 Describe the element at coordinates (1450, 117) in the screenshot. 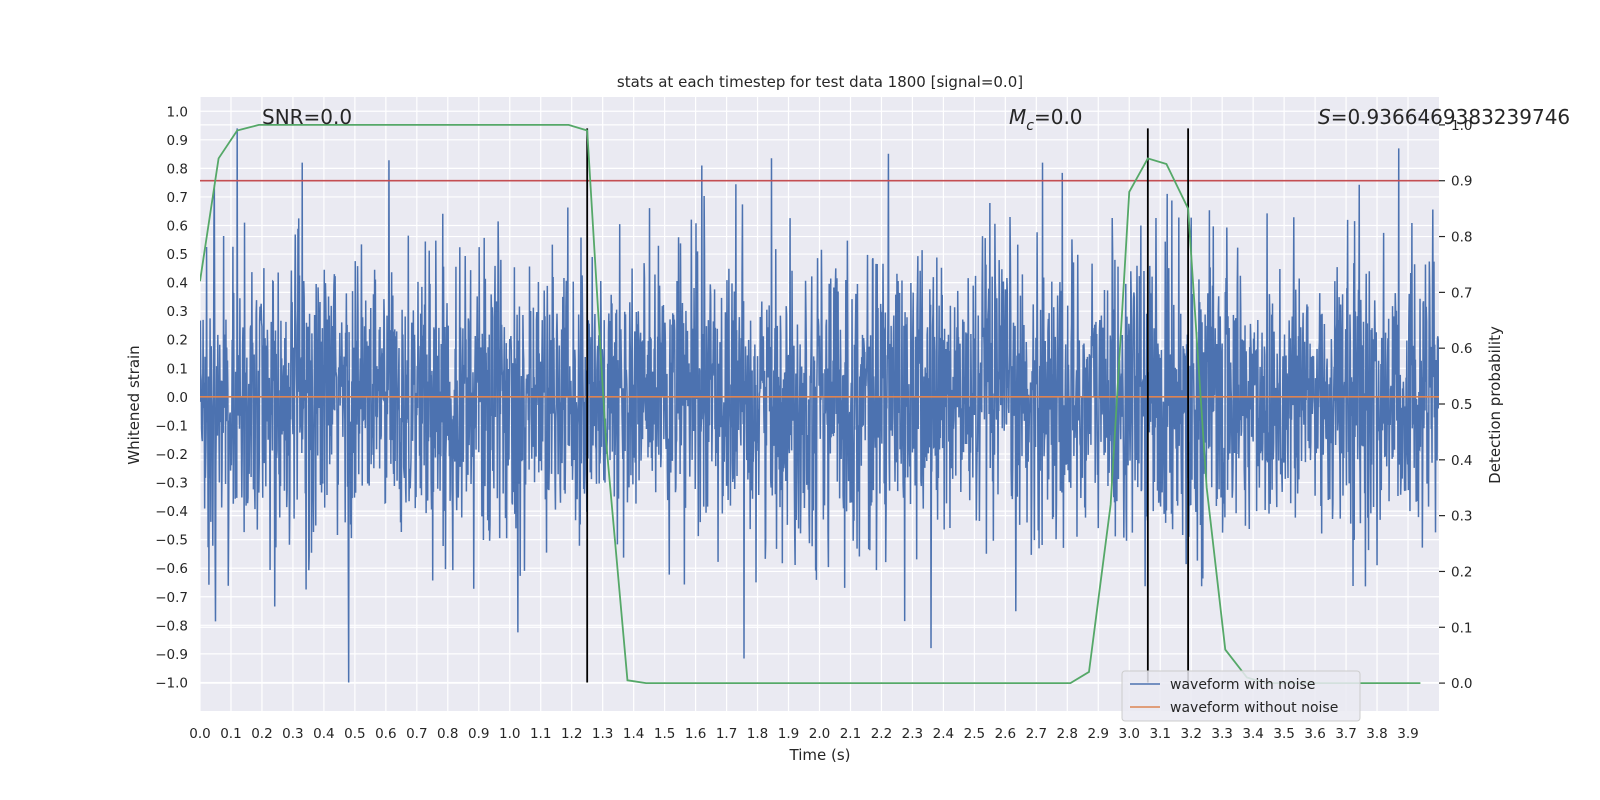

I see `score-value: =0.9366469383239746` at that location.